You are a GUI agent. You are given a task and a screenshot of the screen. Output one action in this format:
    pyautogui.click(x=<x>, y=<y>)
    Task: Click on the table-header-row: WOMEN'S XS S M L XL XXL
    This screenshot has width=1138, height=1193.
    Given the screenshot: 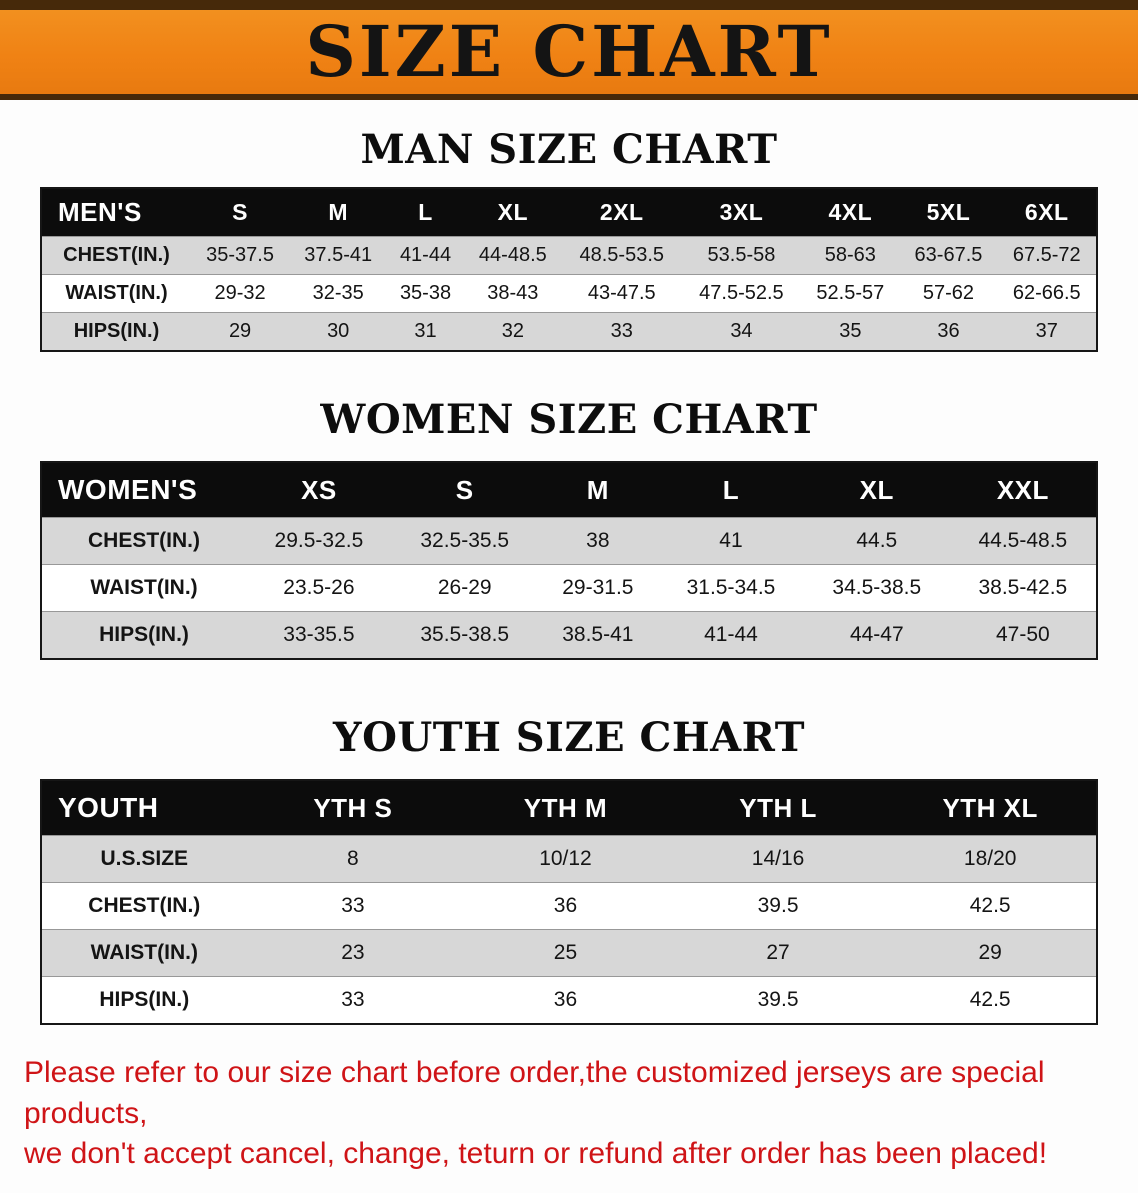 What is the action you would take?
    pyautogui.click(x=569, y=490)
    